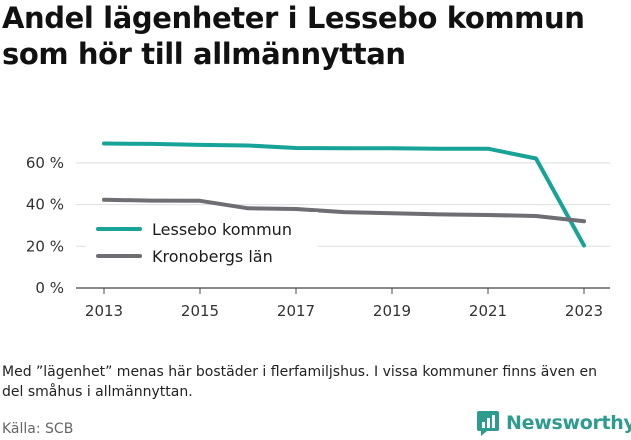  I want to click on newsworthy-icon, so click(488, 423).